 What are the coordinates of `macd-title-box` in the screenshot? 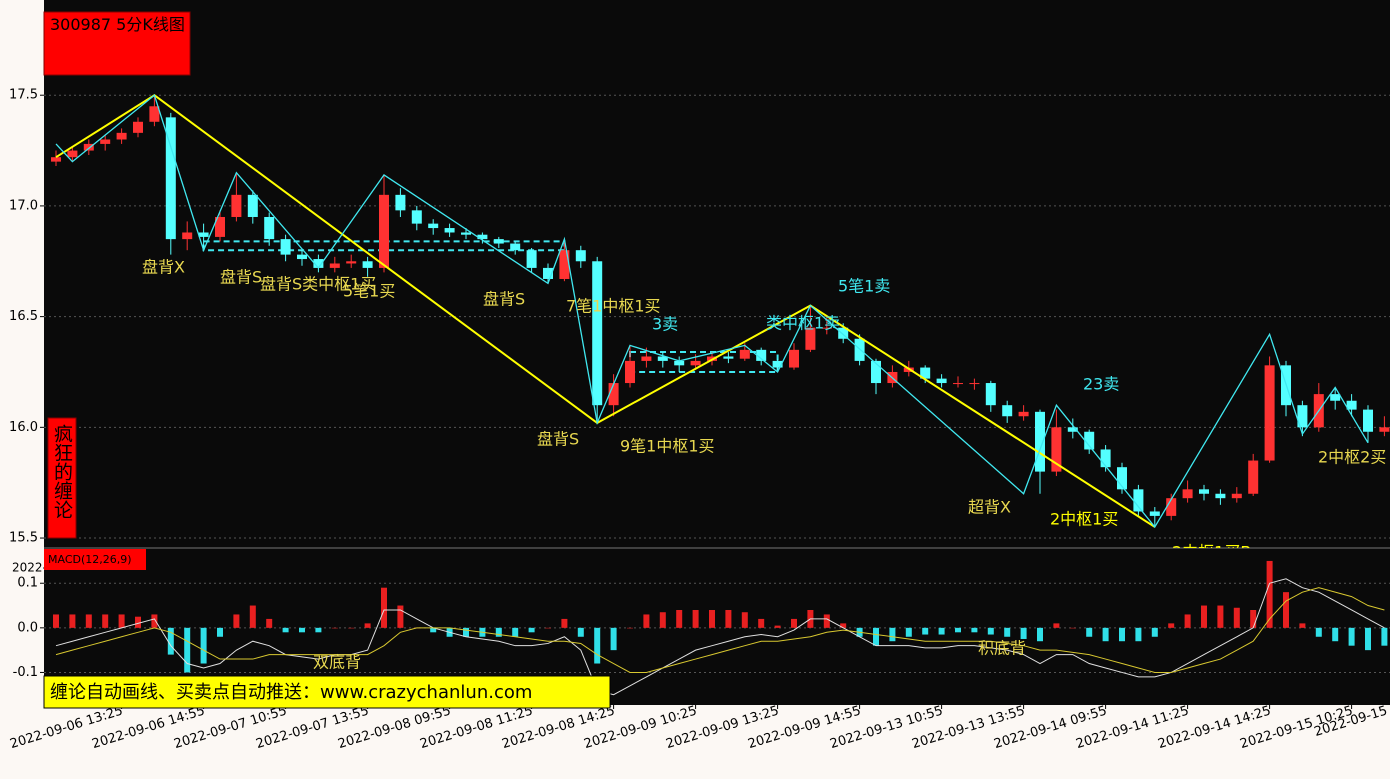 It's located at (95, 559).